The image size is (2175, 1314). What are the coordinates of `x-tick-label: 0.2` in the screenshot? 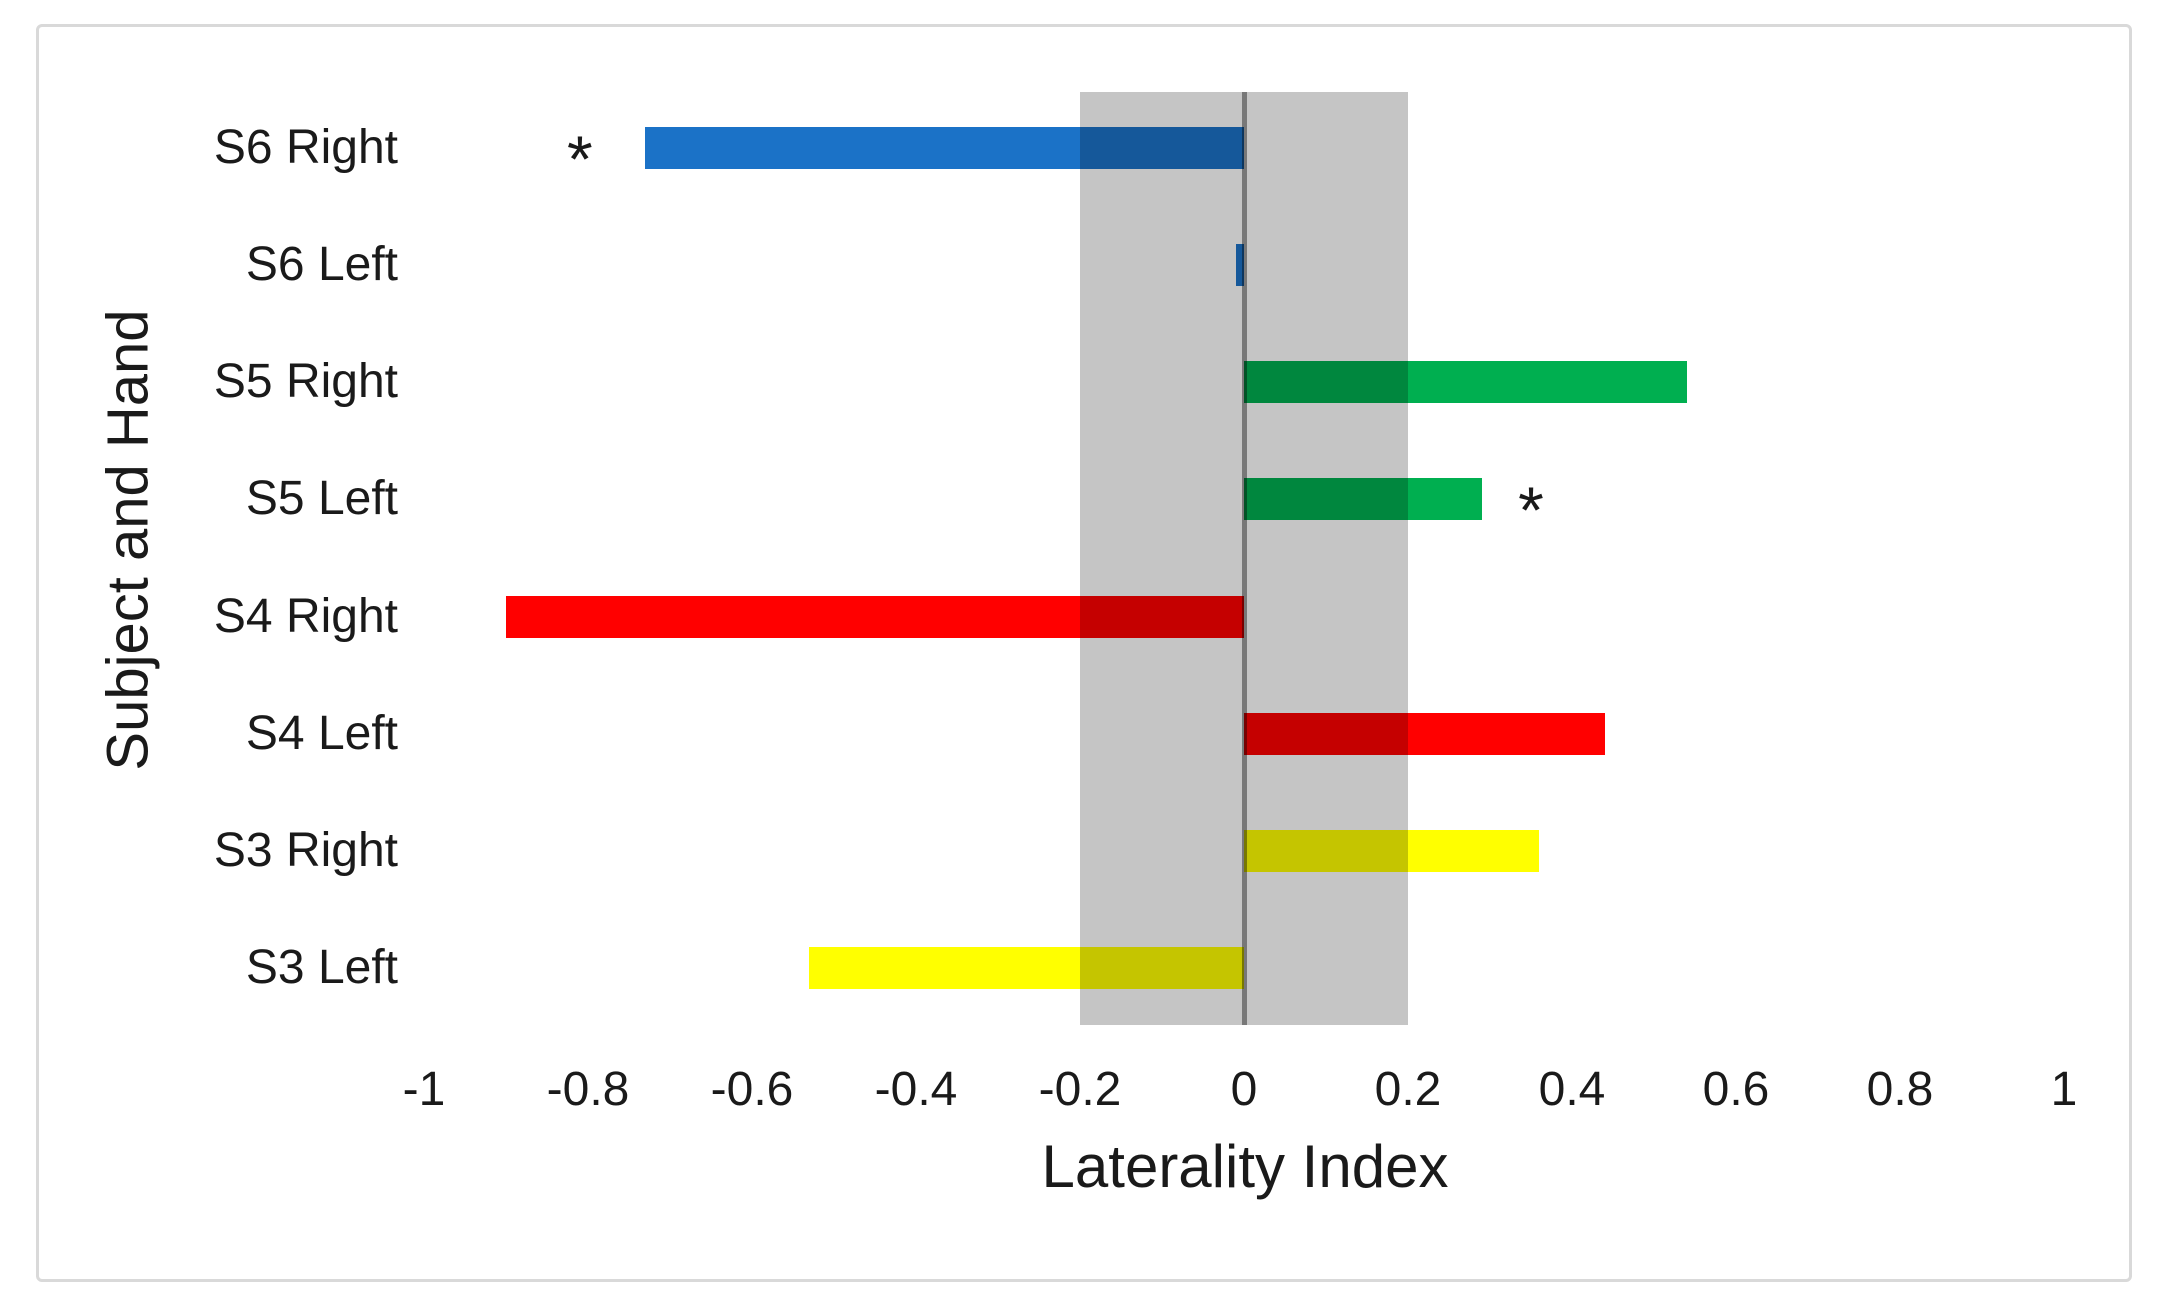 It's located at (1408, 1089).